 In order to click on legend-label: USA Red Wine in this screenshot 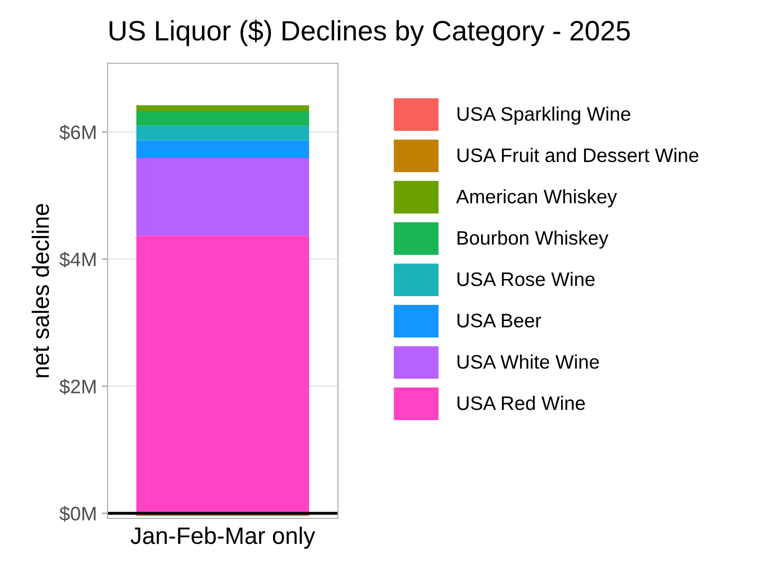, I will do `click(521, 403)`.